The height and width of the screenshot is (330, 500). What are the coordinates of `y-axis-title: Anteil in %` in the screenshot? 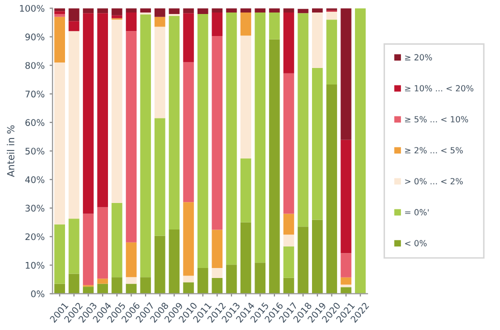 It's located at (10, 151).